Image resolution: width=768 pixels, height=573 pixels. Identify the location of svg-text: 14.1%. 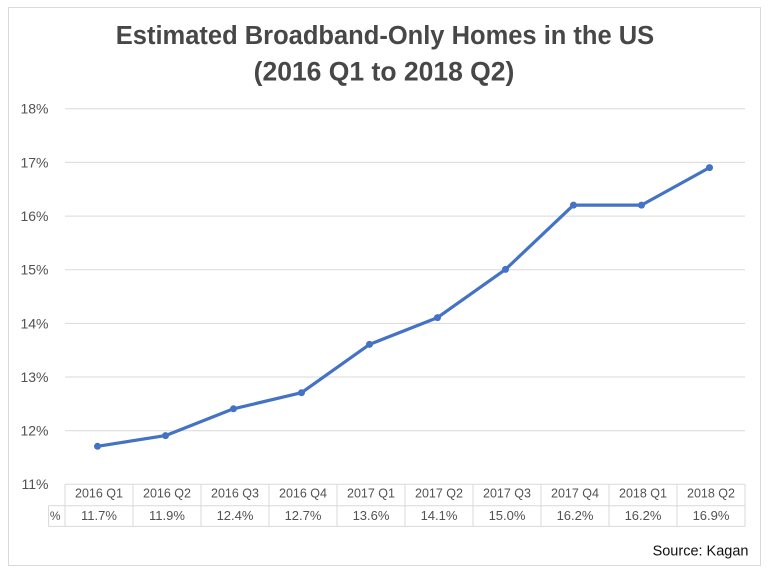
(439, 515).